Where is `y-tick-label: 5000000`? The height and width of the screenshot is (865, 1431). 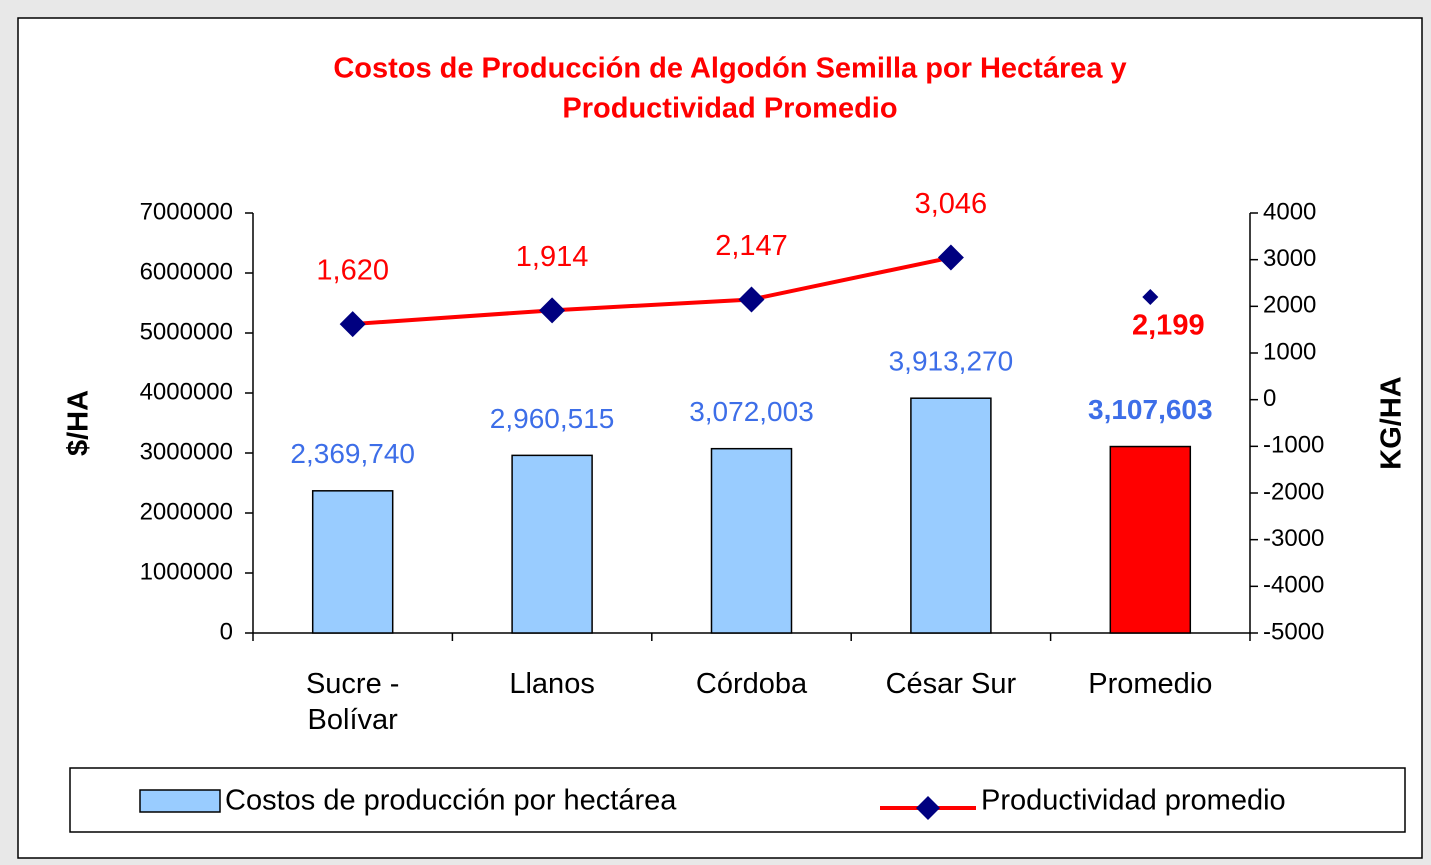
y-tick-label: 5000000 is located at coordinates (186, 331).